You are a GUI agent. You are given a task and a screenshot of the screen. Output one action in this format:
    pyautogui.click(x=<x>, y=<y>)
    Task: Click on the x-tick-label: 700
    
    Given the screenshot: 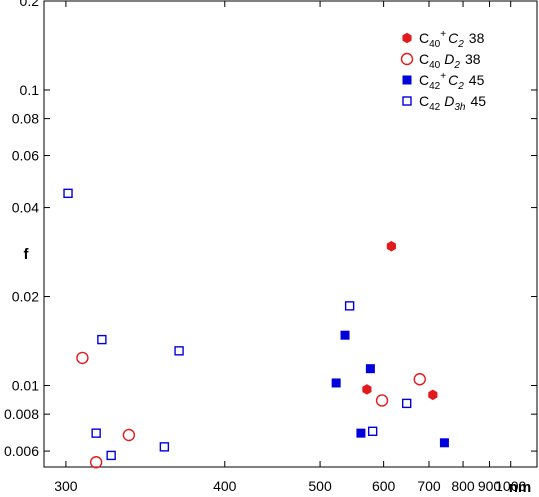 What is the action you would take?
    pyautogui.click(x=429, y=486)
    